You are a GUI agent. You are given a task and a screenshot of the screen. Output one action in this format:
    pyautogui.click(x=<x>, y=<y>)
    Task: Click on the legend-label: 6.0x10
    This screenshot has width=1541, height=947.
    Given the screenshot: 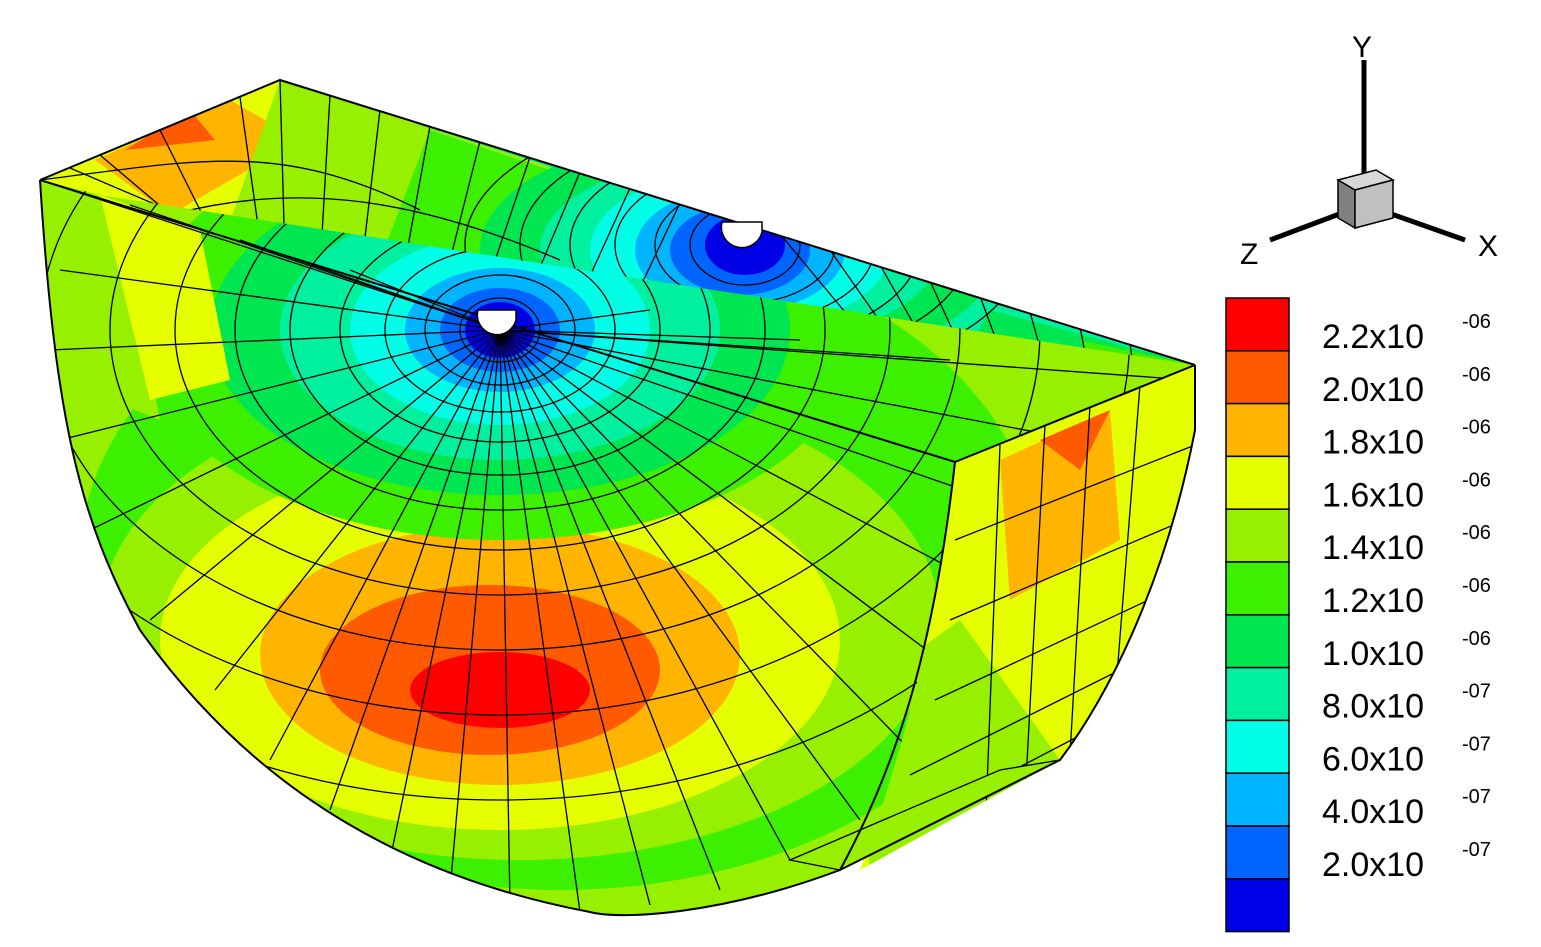 What is the action you would take?
    pyautogui.click(x=1373, y=759)
    